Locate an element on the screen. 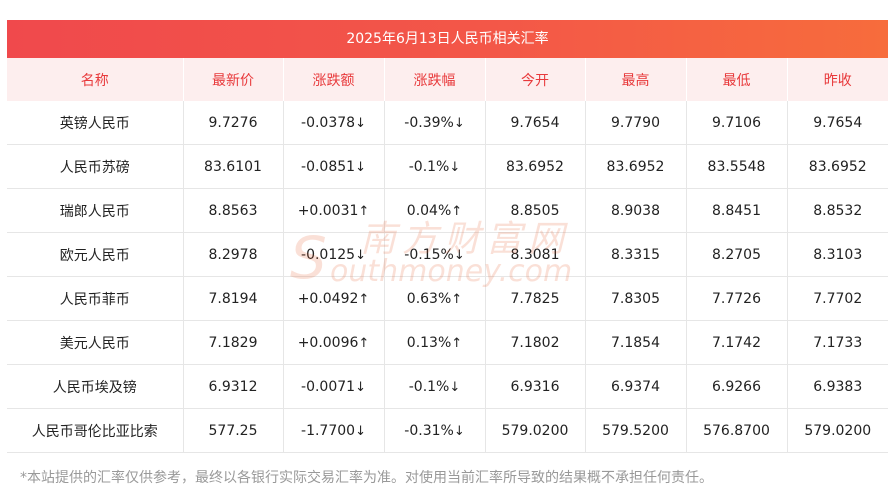  cell-prev-close-value: 7.1733 is located at coordinates (838, 342).